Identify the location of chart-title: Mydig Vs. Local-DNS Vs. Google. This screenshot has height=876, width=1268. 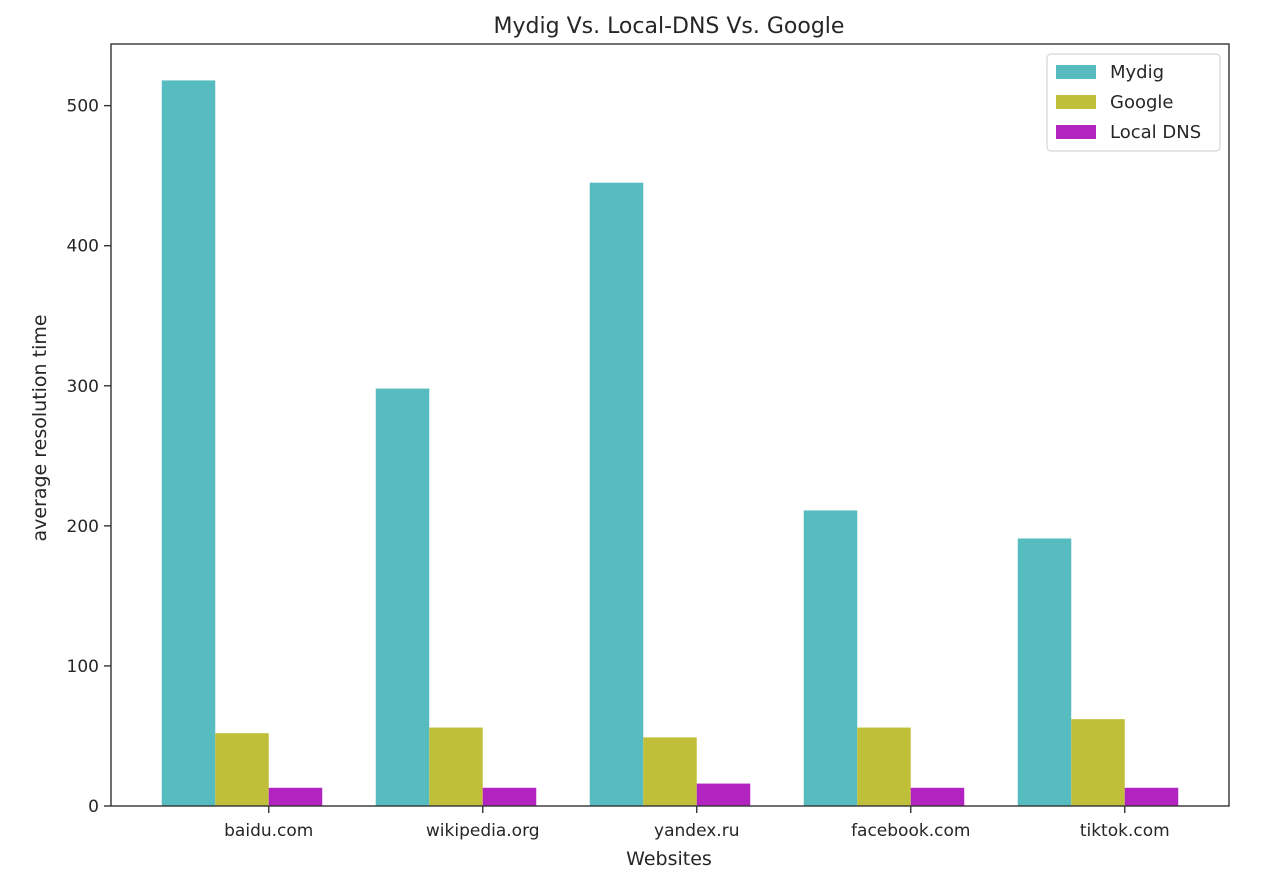
(669, 26).